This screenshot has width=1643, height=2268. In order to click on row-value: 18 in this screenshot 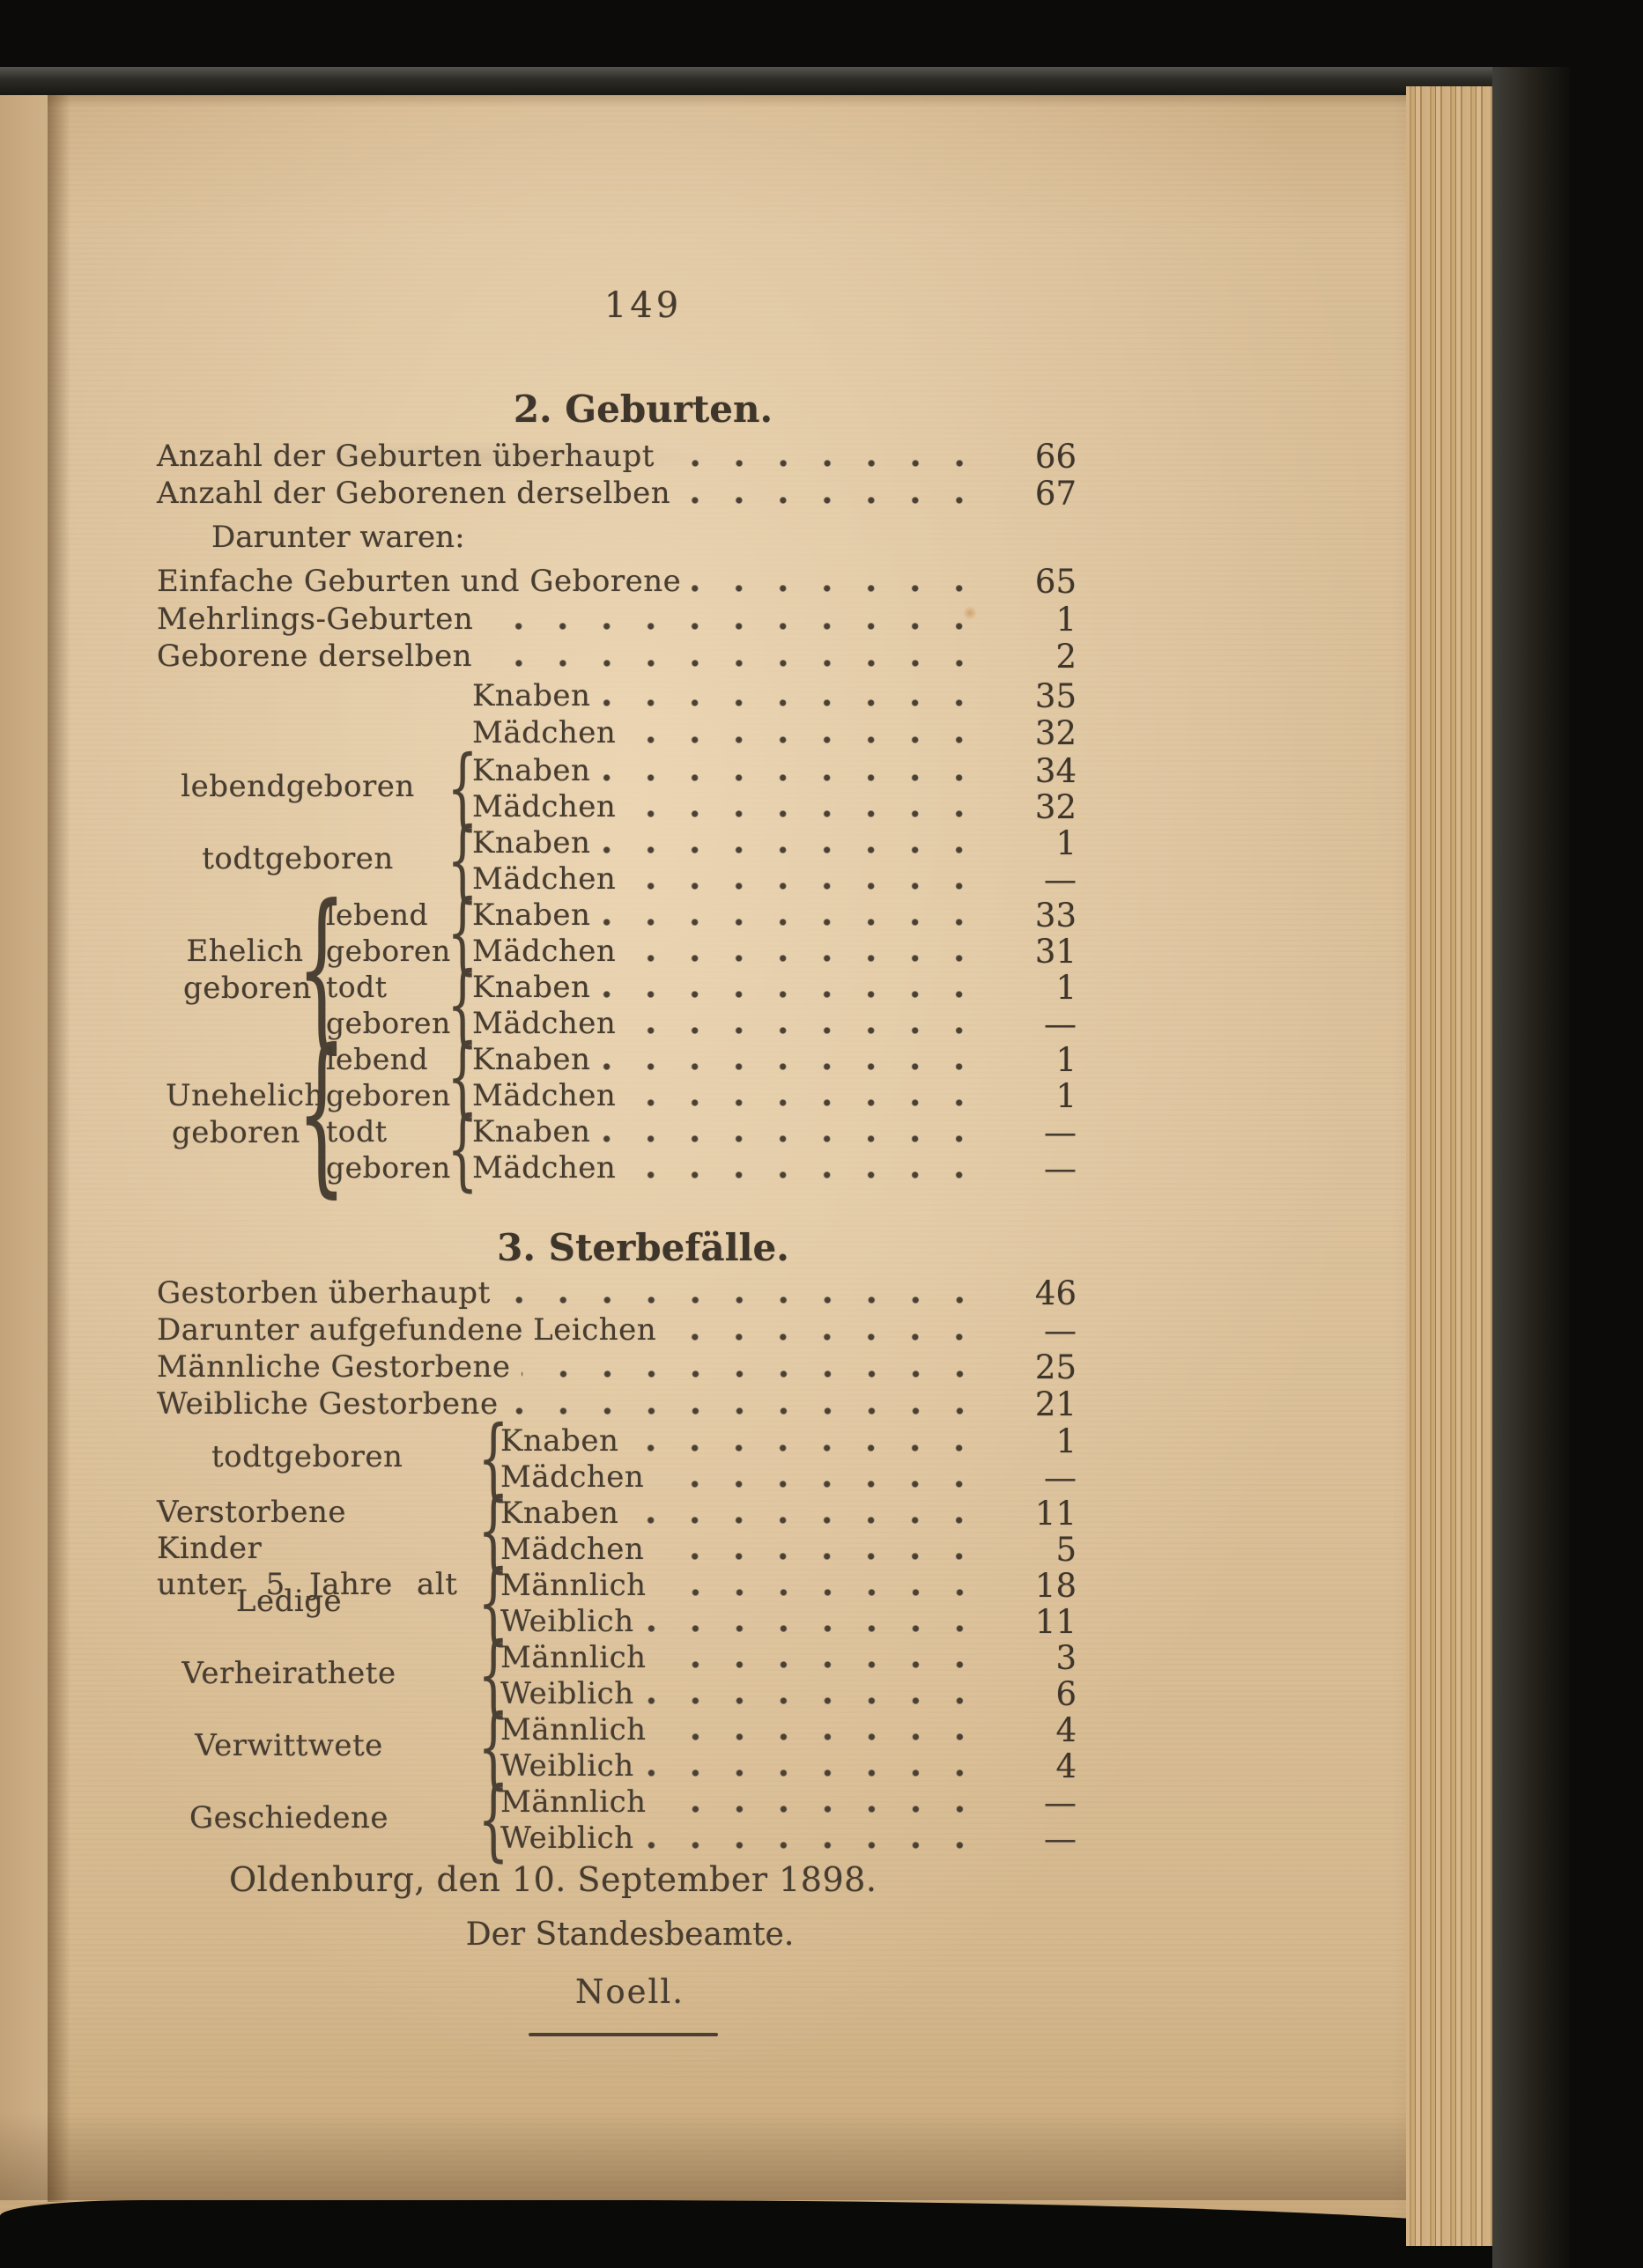, I will do `click(1055, 1586)`.